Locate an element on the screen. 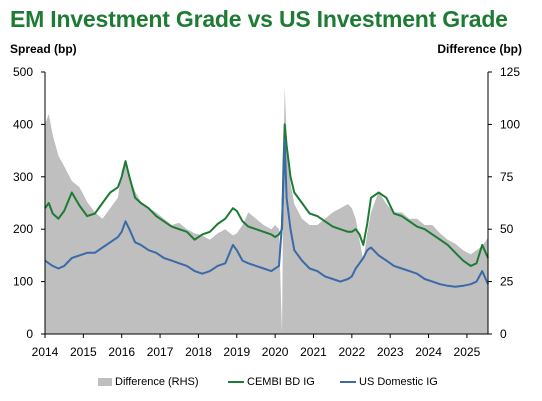 This screenshot has height=401, width=542. x-tick-label: 2025 is located at coordinates (467, 352).